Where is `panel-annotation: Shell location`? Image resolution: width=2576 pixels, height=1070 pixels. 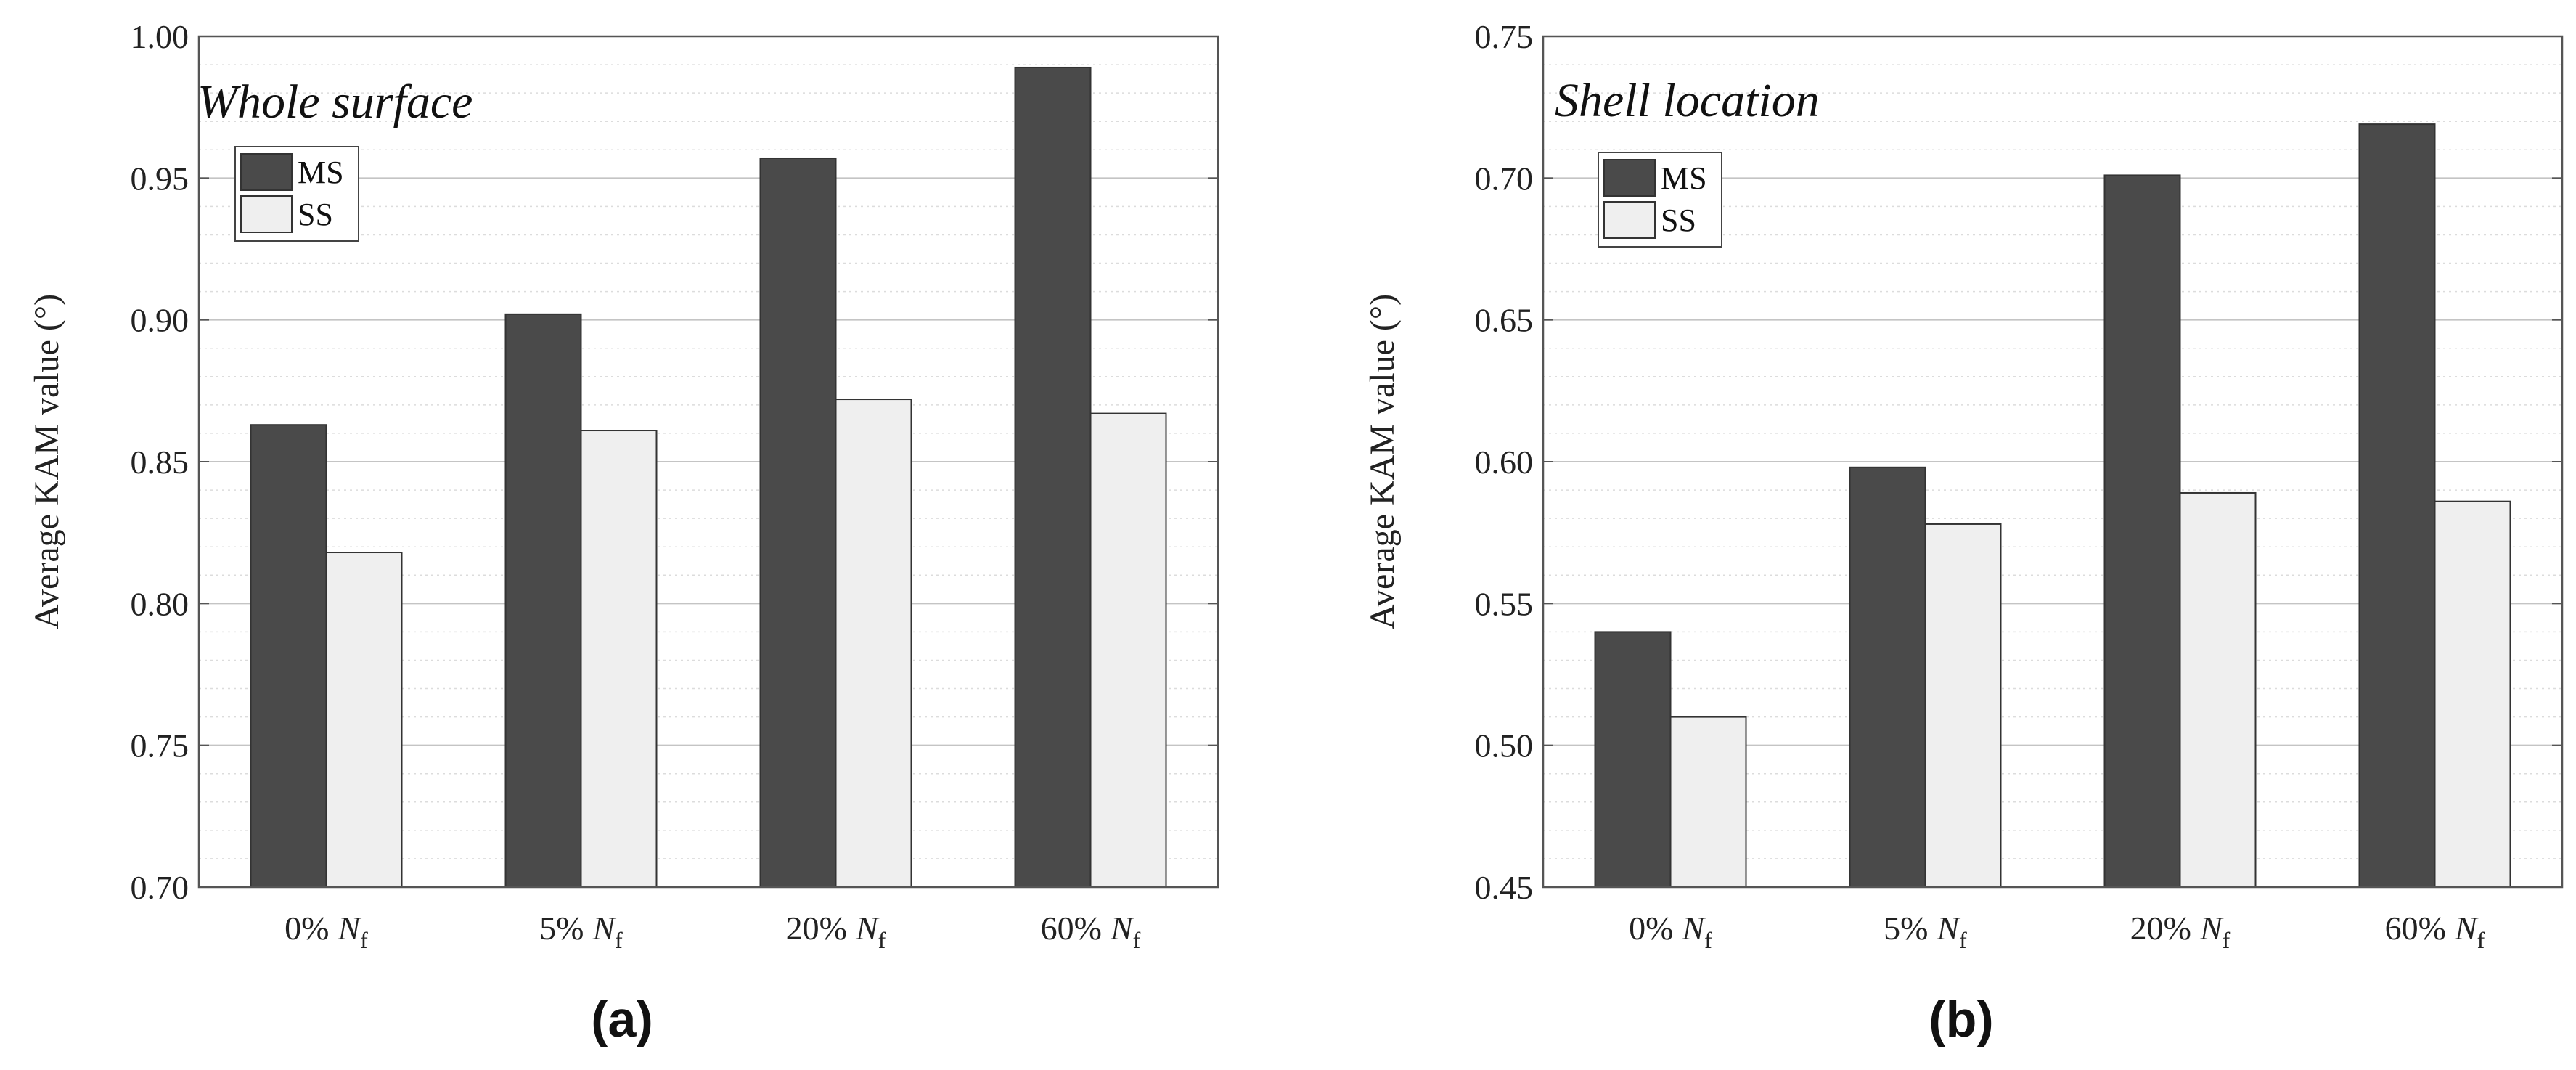
panel-annotation: Shell location is located at coordinates (1688, 100).